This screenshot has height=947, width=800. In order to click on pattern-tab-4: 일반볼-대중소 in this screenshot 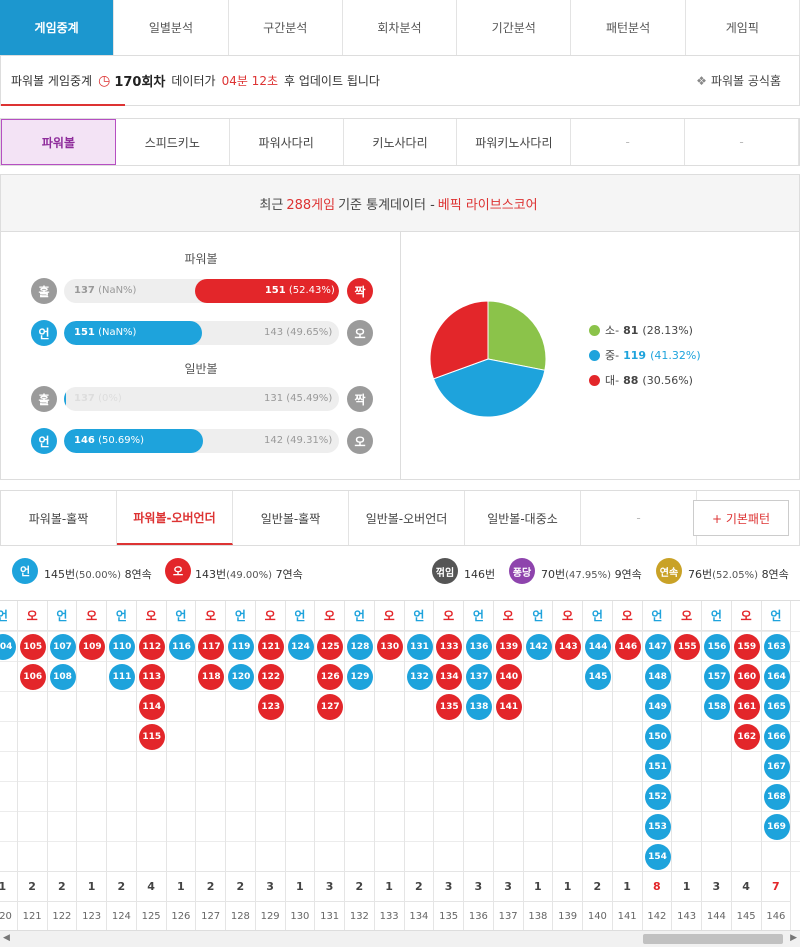, I will do `click(523, 518)`.